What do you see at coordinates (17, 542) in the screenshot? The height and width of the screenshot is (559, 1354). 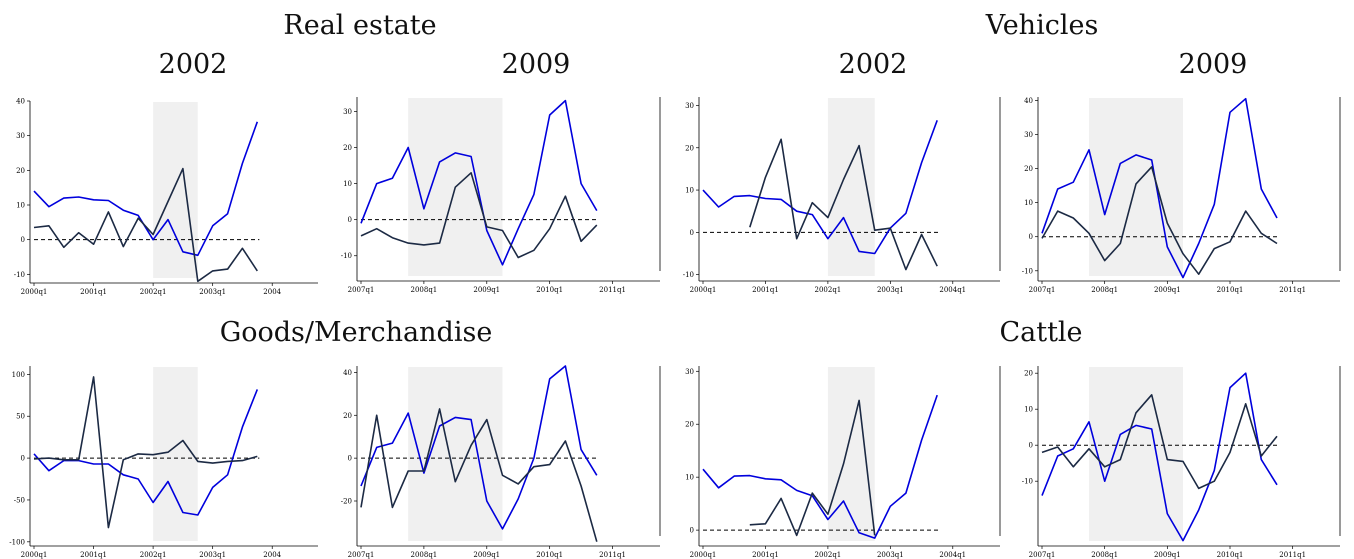 I see `y-tick-label: -100` at bounding box center [17, 542].